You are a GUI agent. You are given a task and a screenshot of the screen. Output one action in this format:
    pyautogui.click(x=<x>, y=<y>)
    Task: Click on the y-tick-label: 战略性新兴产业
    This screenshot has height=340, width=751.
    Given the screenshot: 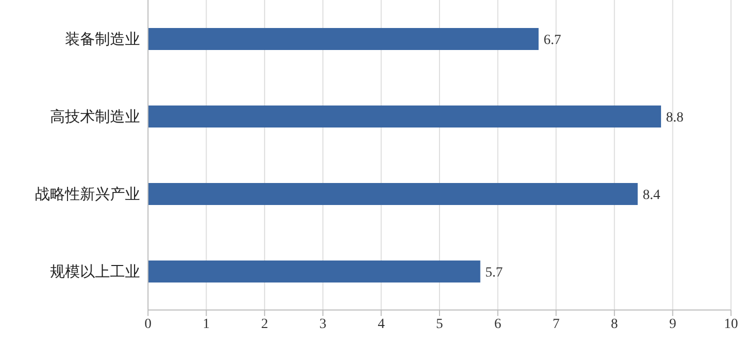 What is the action you would take?
    pyautogui.click(x=87, y=194)
    